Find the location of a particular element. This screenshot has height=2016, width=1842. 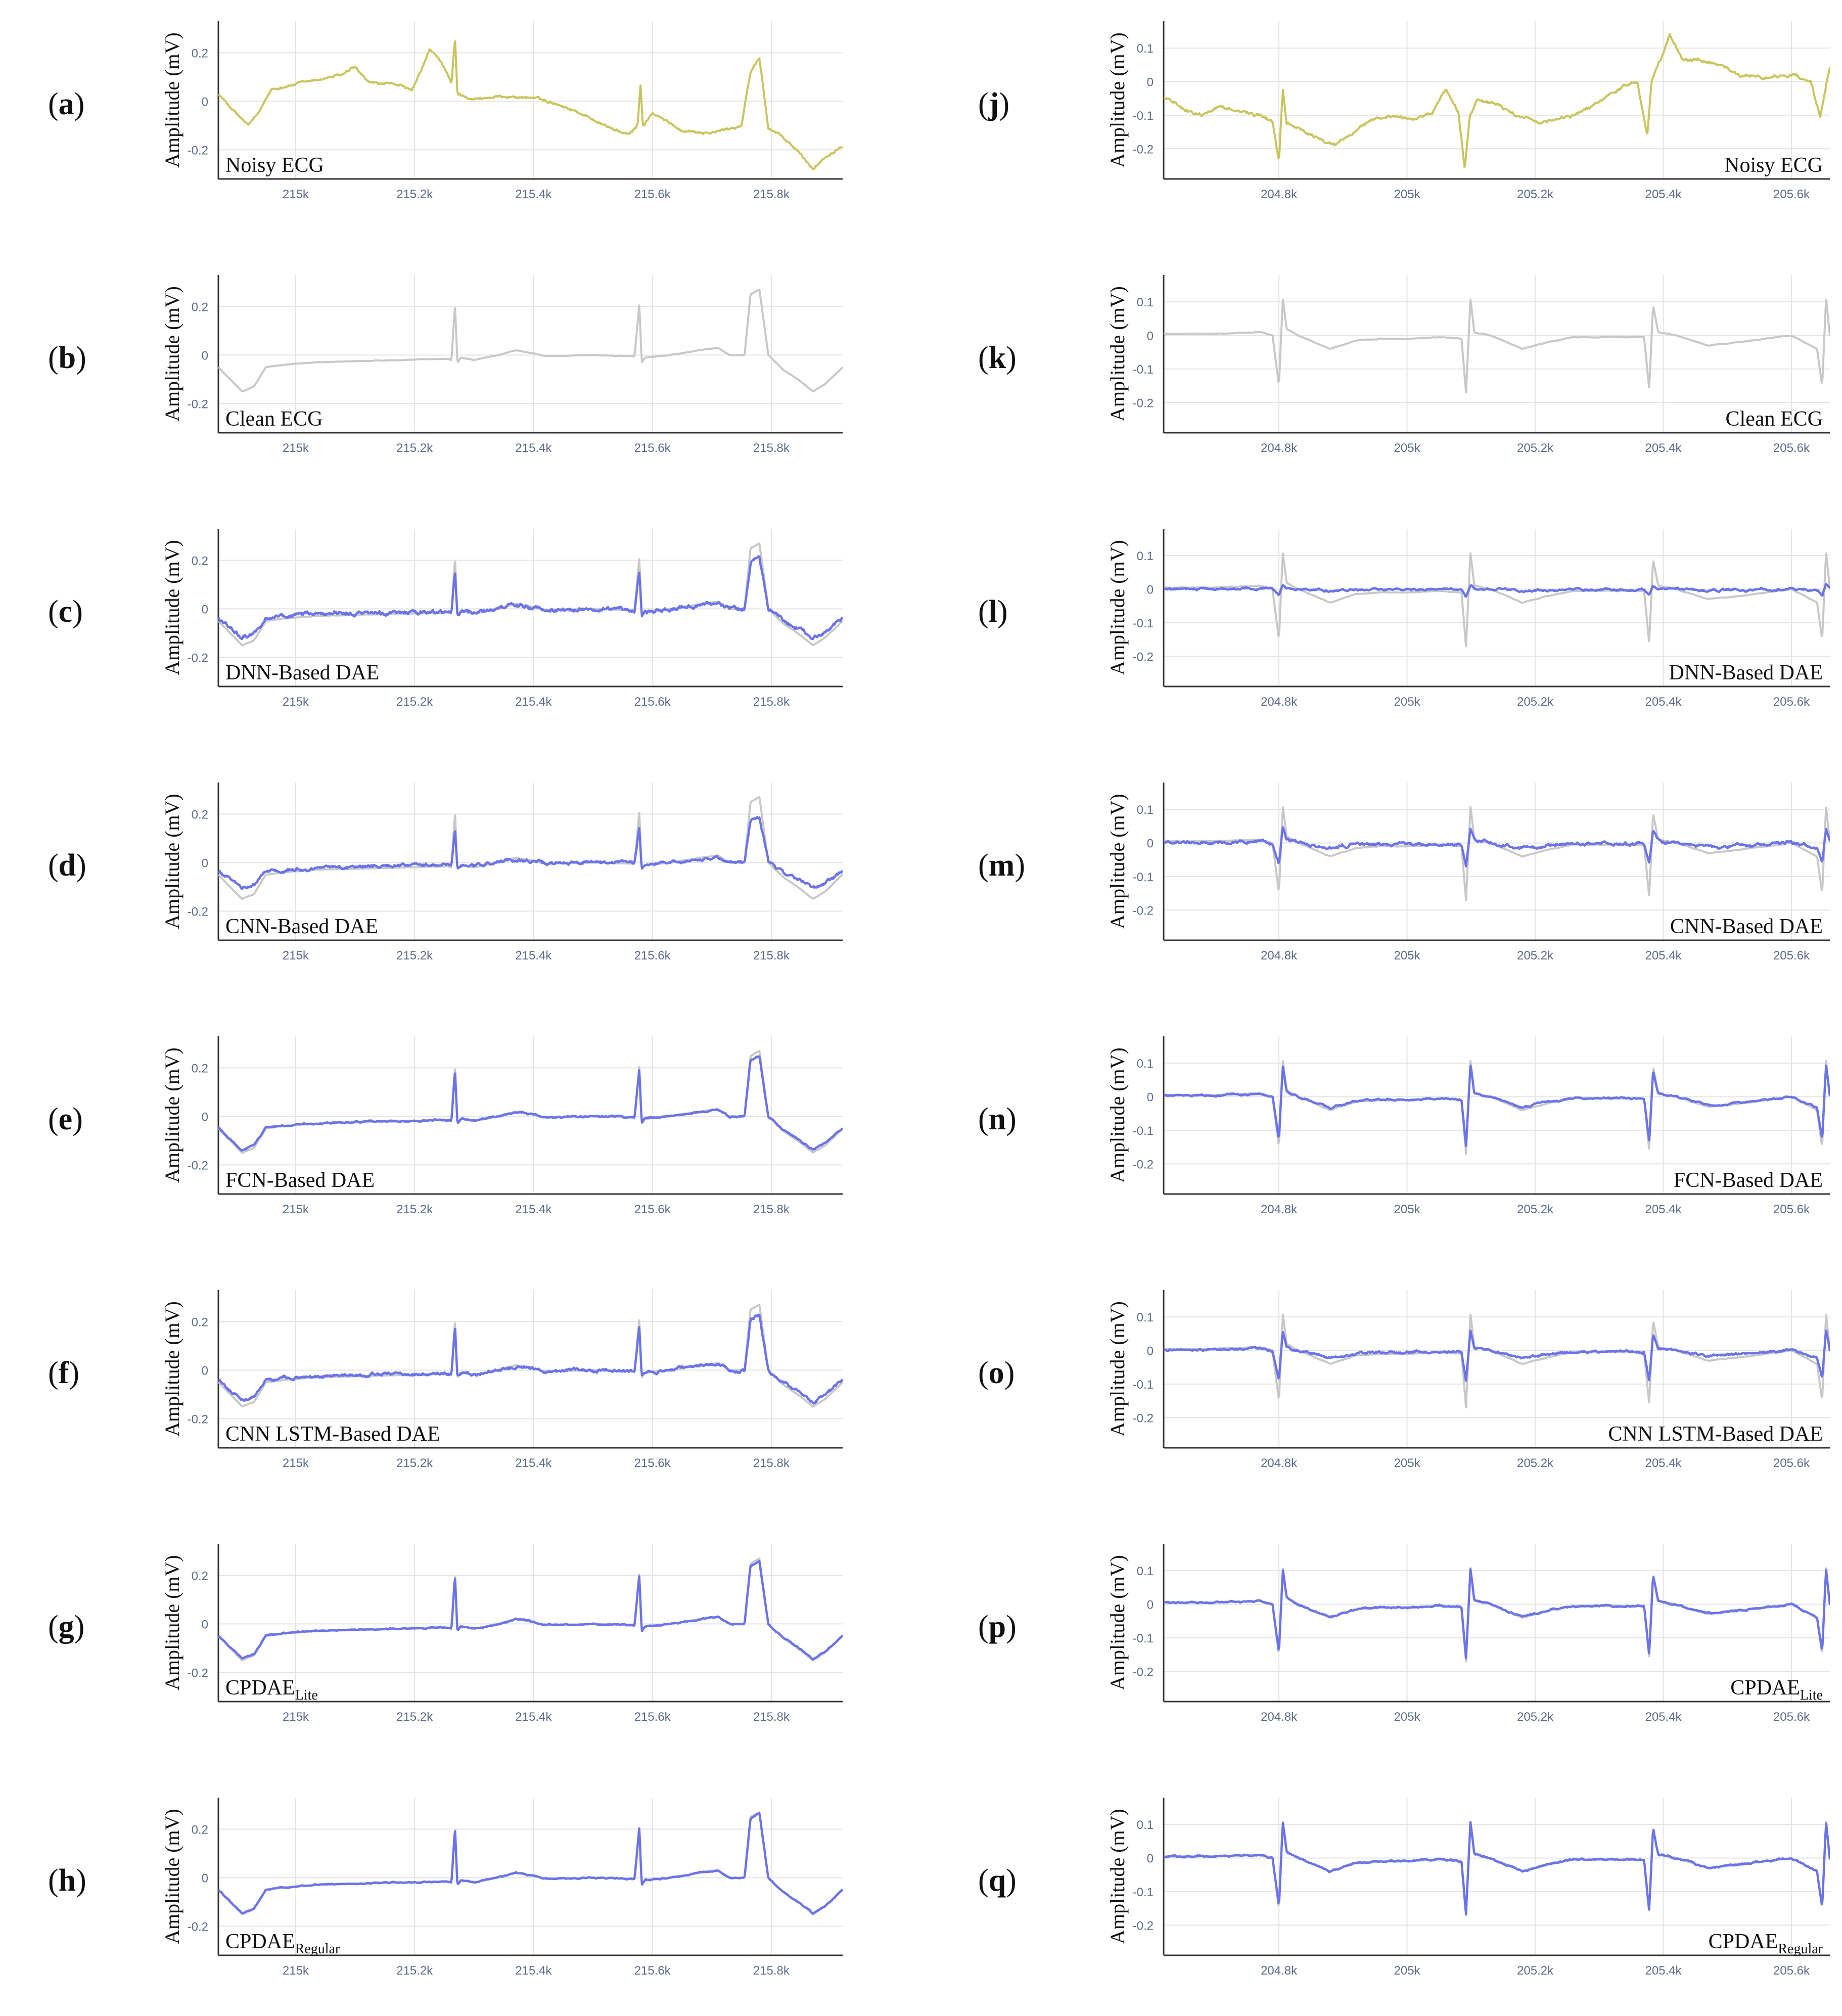

panel-letter-n: n is located at coordinates (997, 1119).